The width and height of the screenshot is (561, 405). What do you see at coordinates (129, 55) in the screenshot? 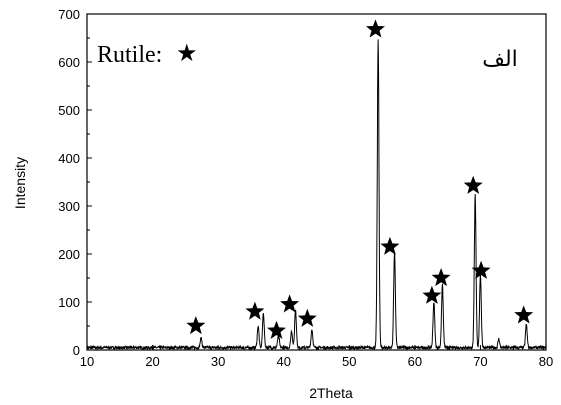
I see `legend-label: Rutile:` at bounding box center [129, 55].